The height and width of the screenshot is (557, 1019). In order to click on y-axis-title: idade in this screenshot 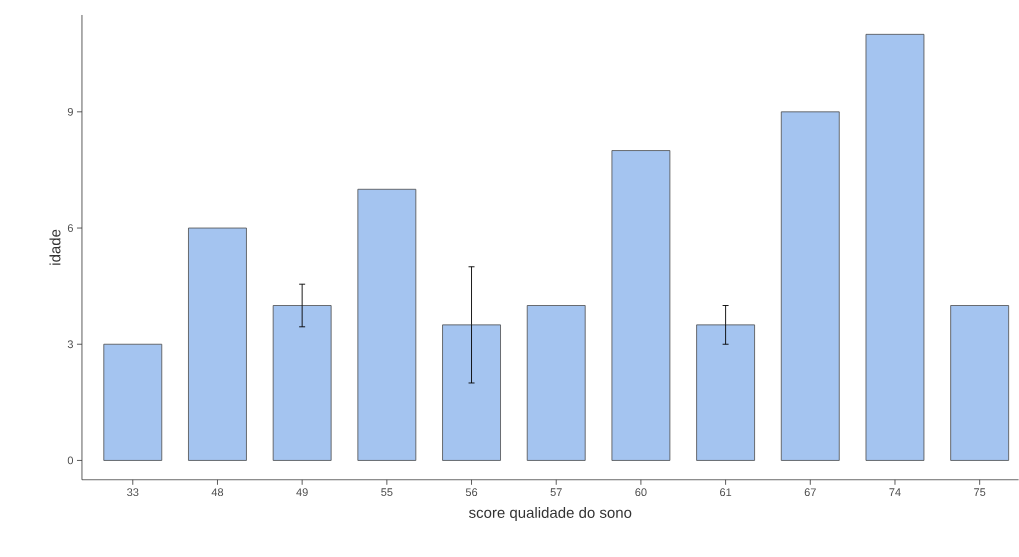, I will do `click(55, 247)`.